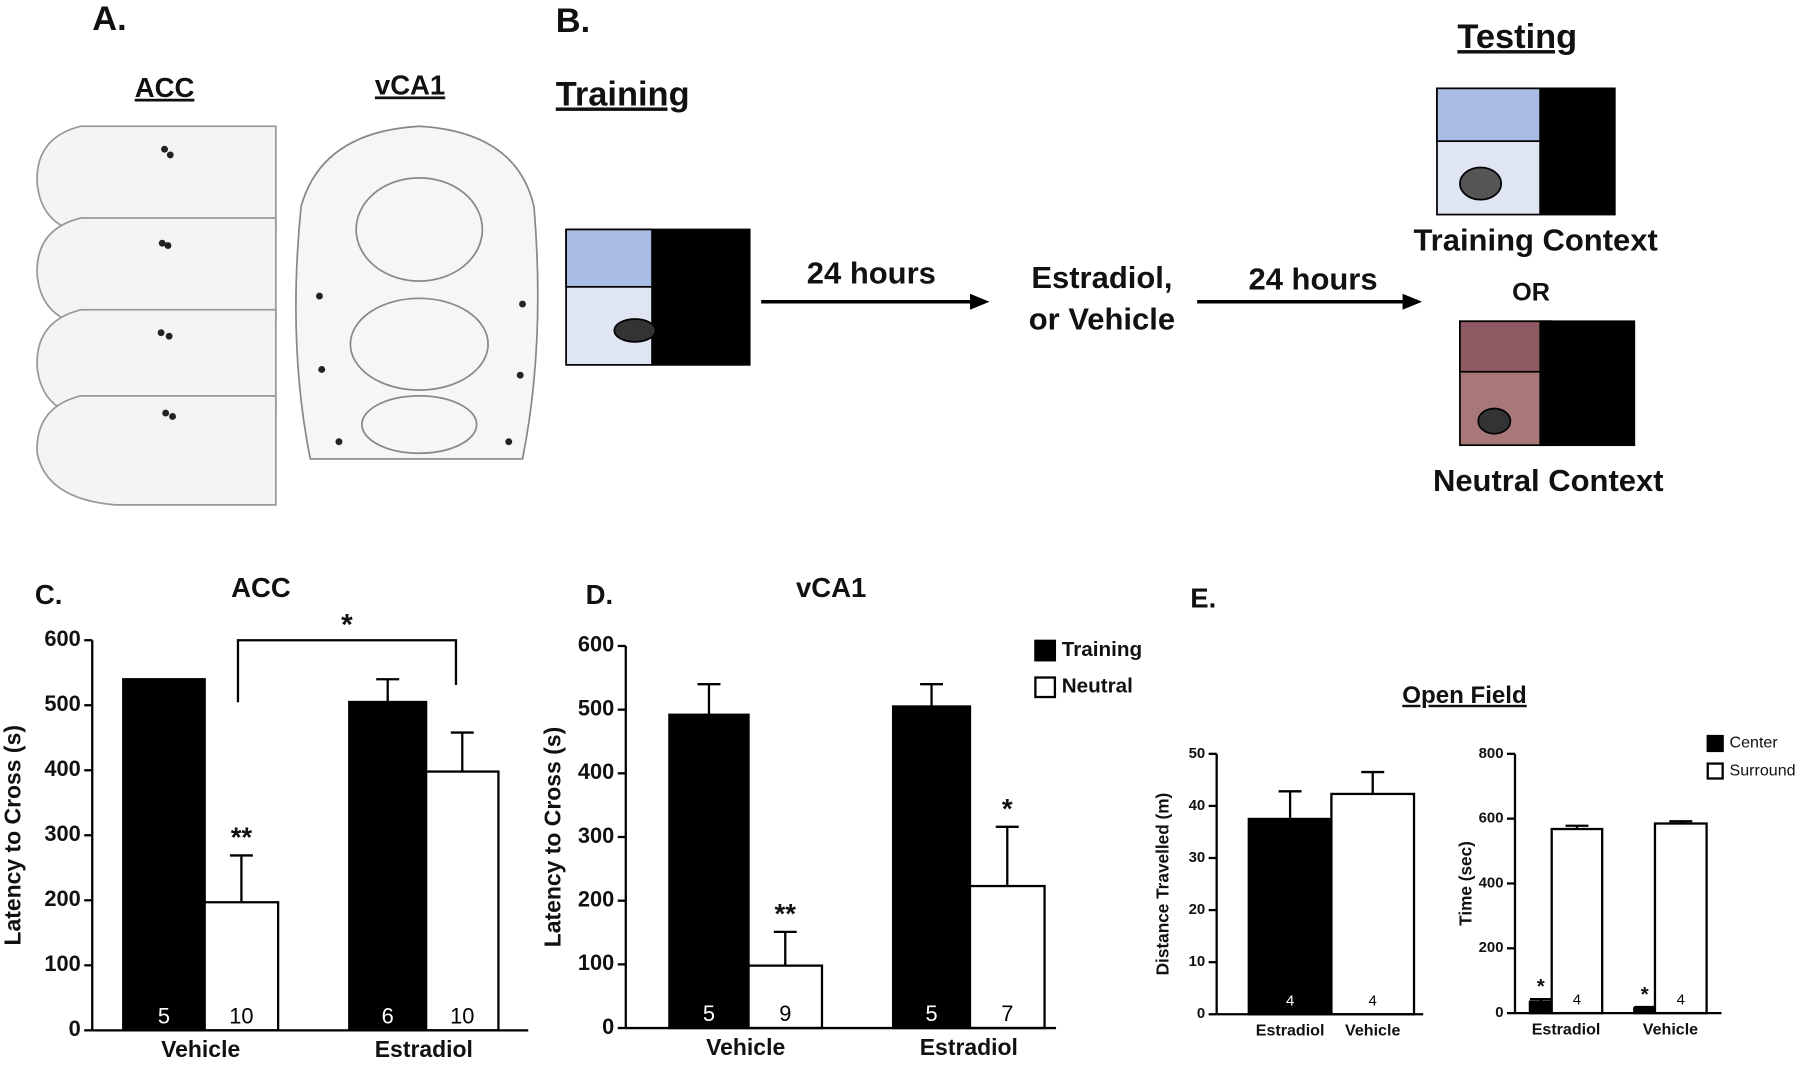 The image size is (1800, 1090). Describe the element at coordinates (49, 594) in the screenshot. I see `panel-label: C.` at that location.